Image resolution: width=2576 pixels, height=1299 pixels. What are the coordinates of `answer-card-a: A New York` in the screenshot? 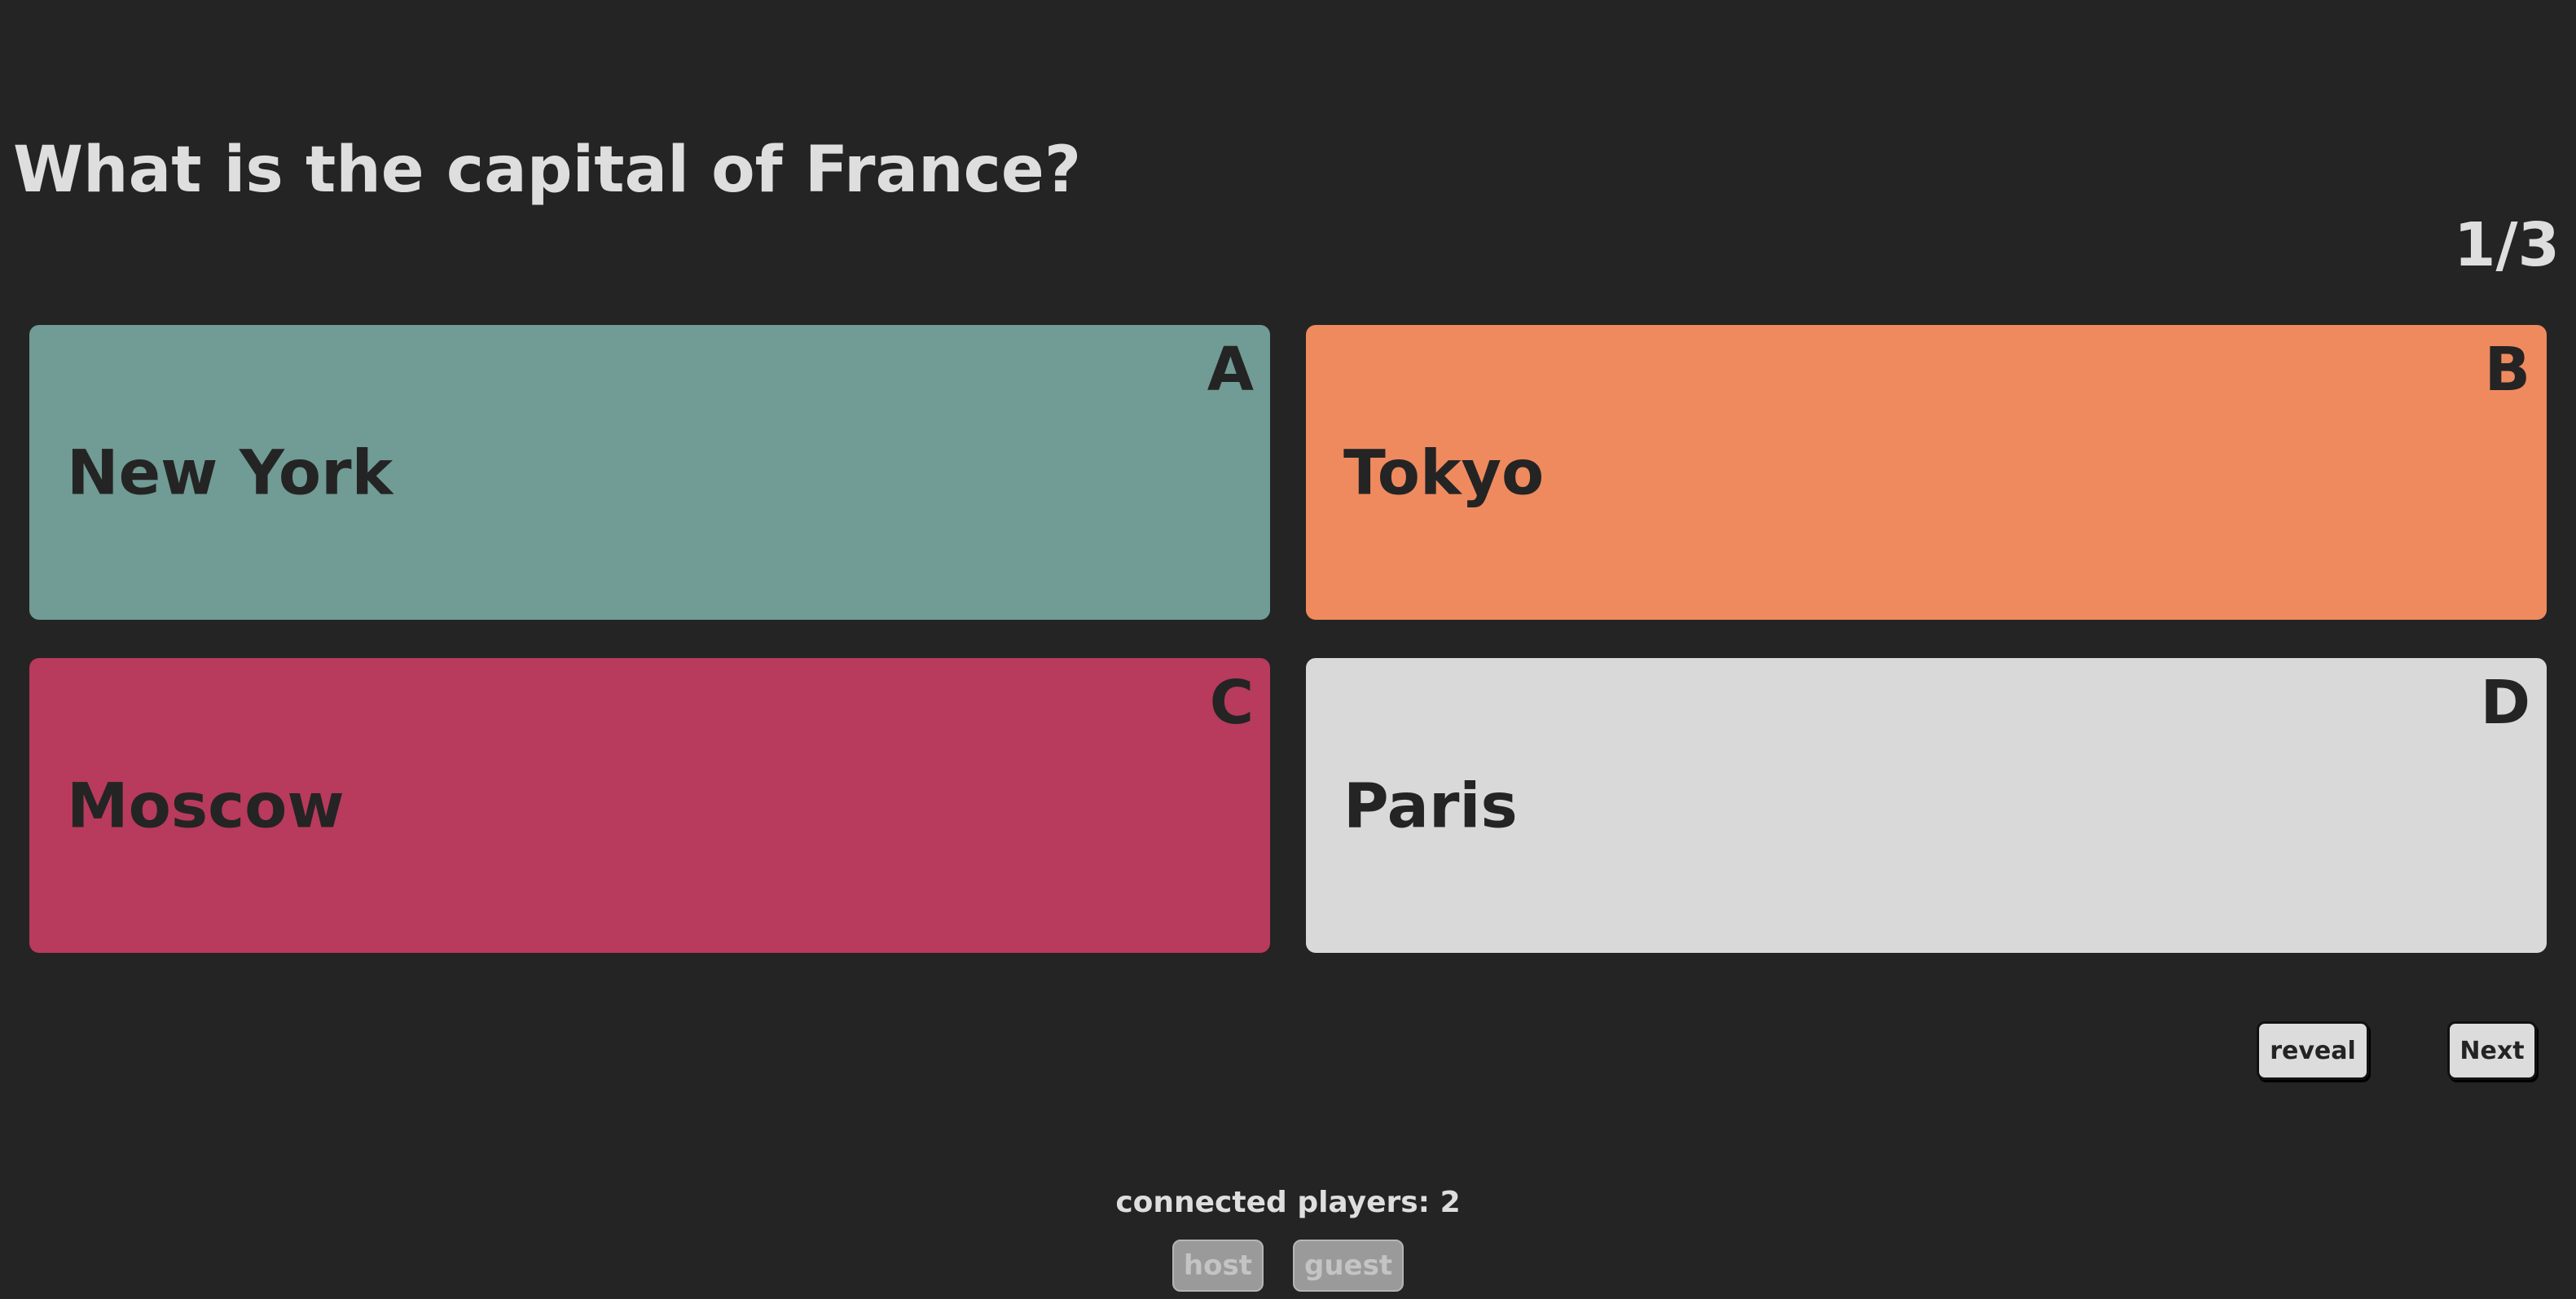 It's located at (649, 473).